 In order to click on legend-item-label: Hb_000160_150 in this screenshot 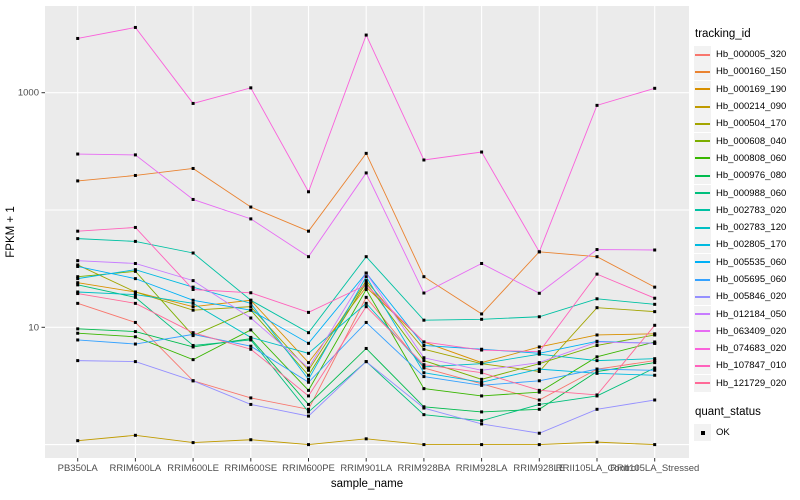, I will do `click(751, 72)`.